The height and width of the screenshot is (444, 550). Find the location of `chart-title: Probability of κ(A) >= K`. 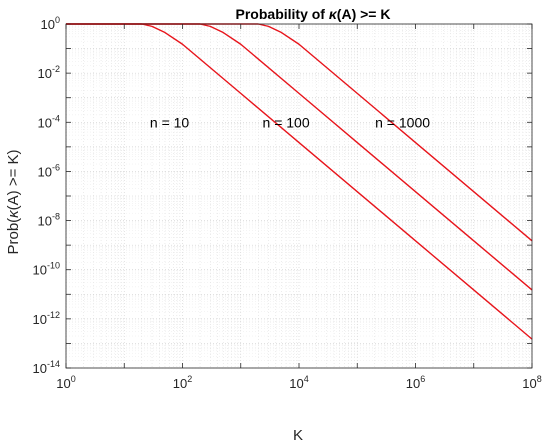

chart-title: Probability of κ(A) >= K is located at coordinates (313, 14).